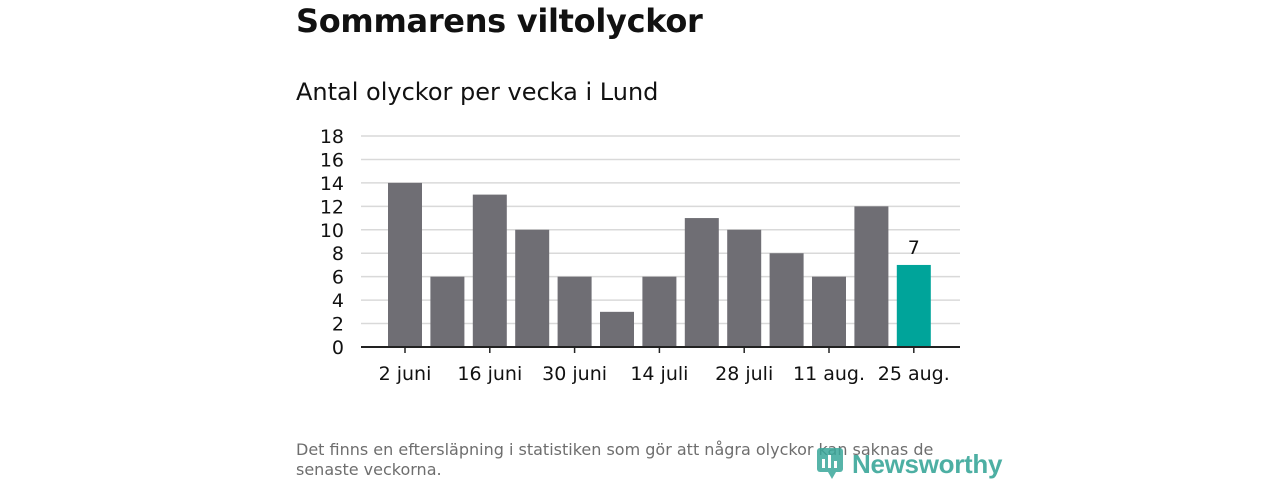 The width and height of the screenshot is (1280, 481). I want to click on bar-chart-logo-icon, so click(830, 463).